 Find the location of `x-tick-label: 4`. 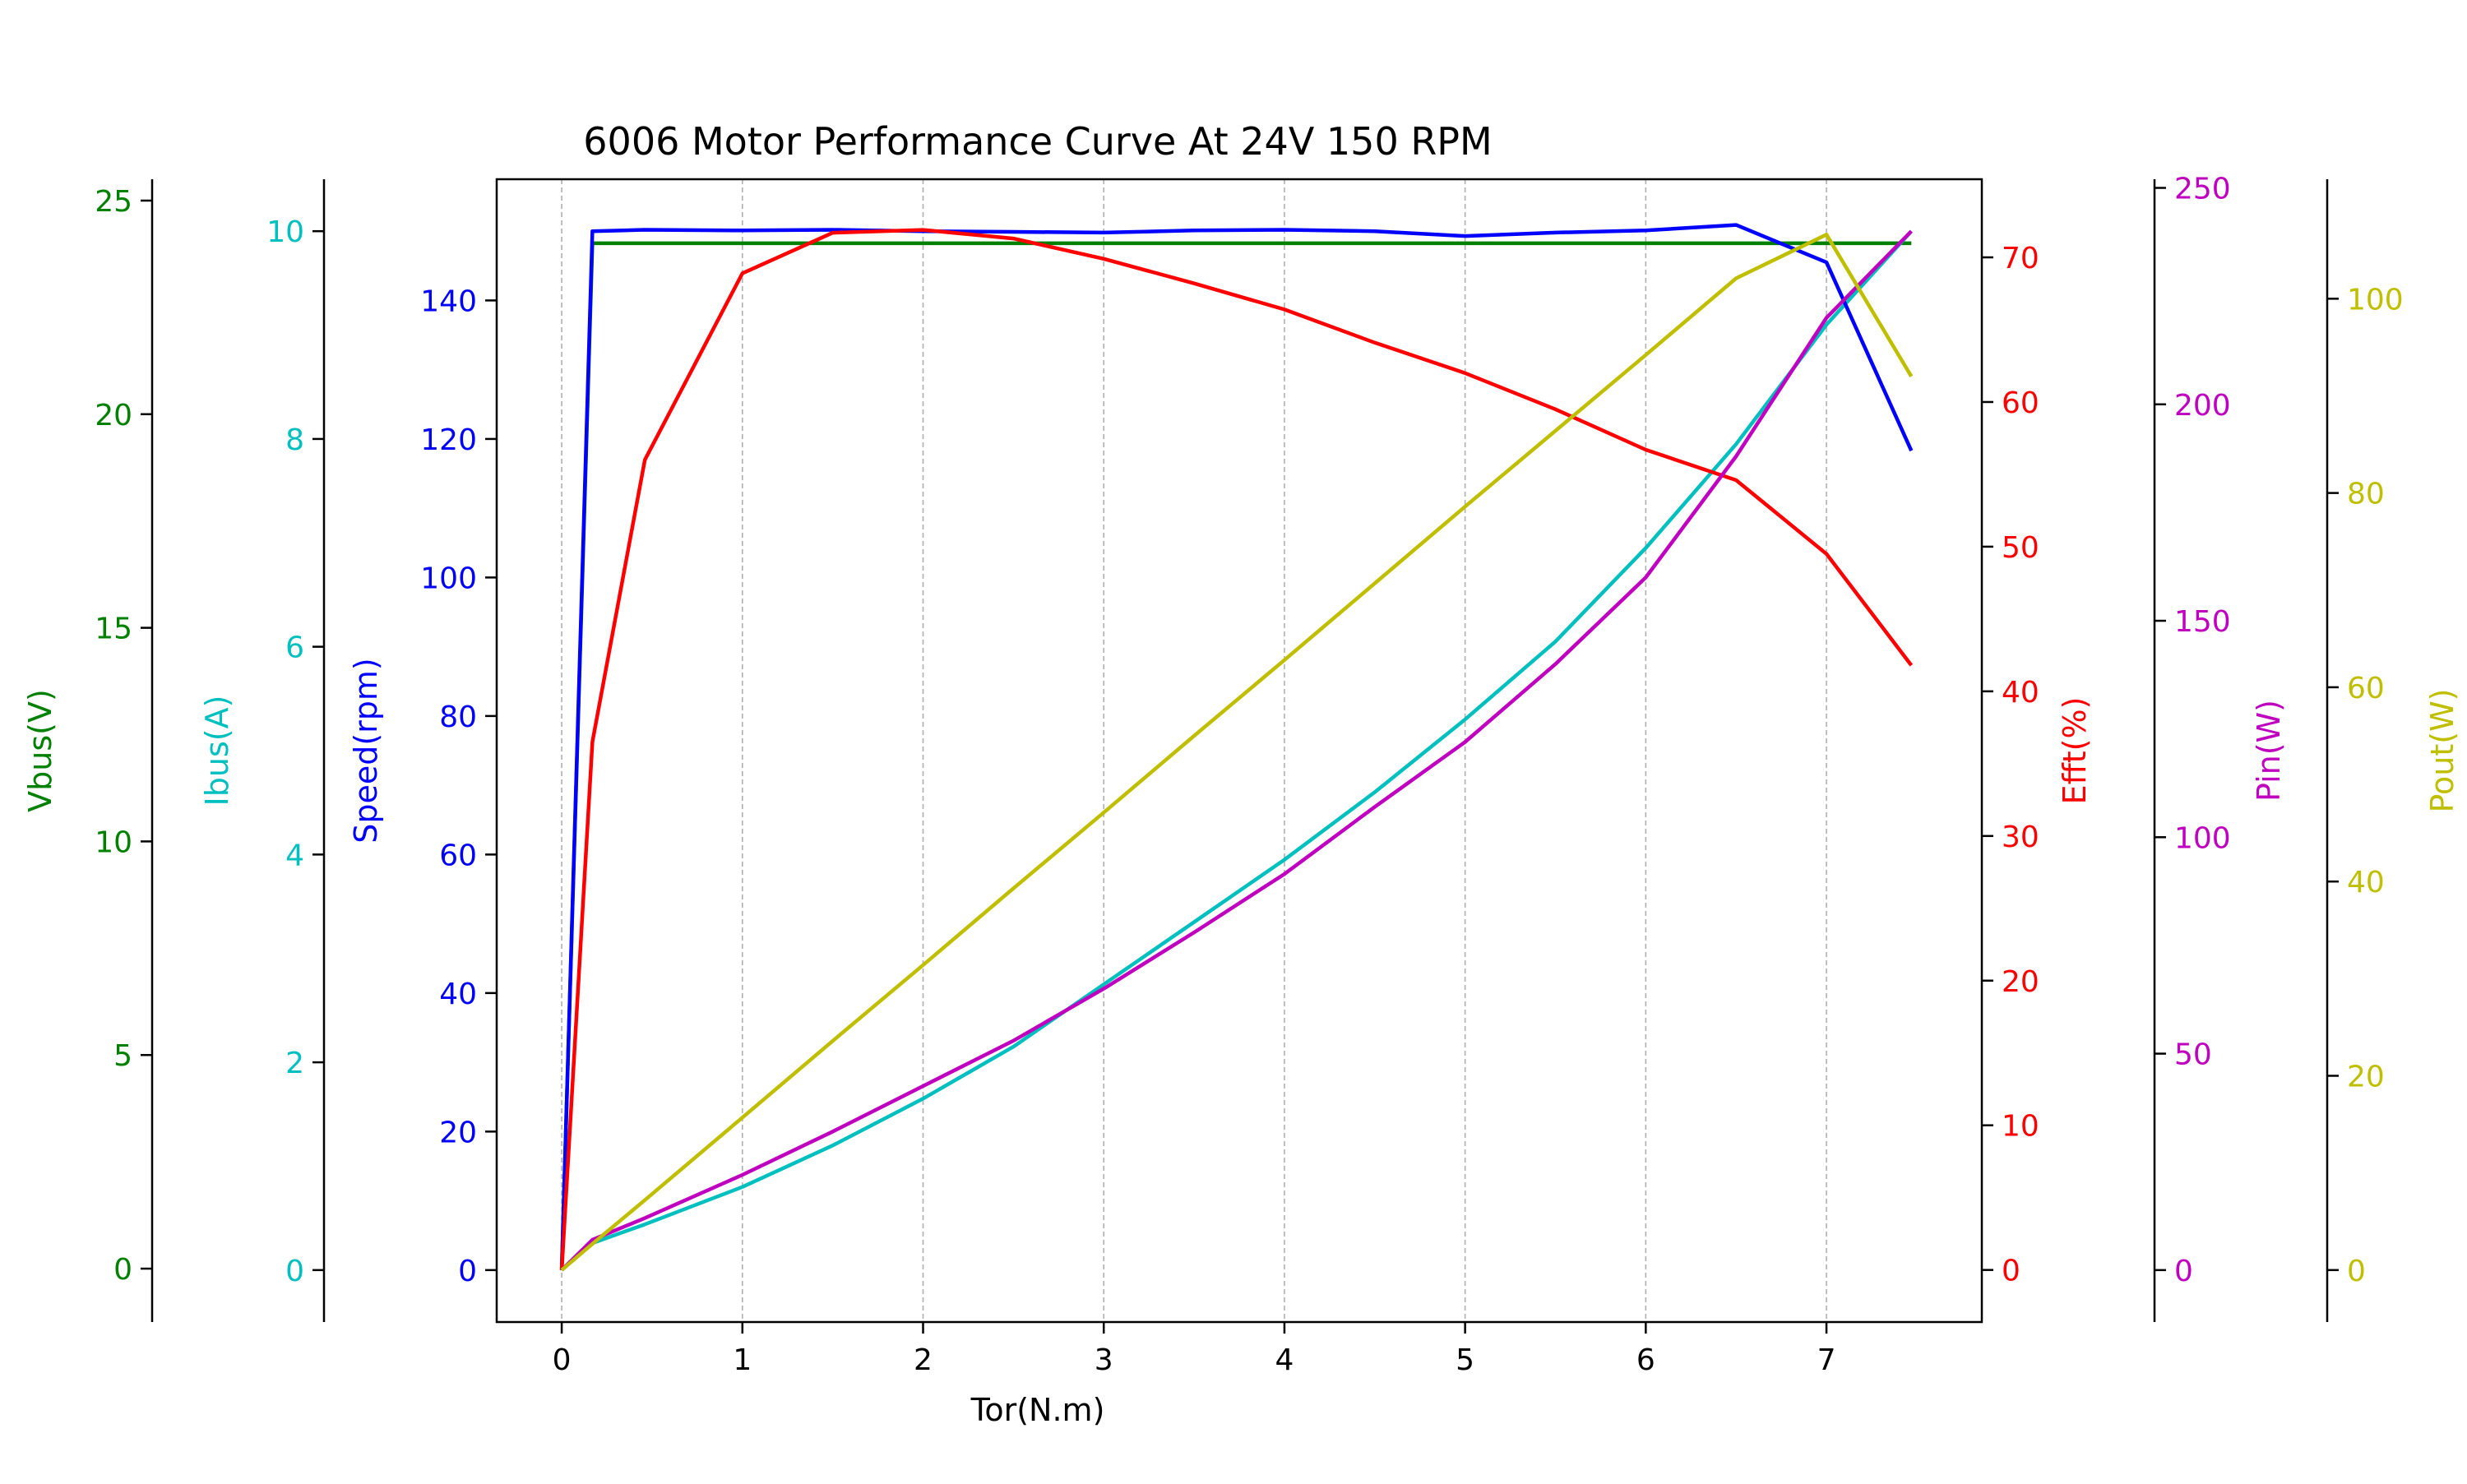

x-tick-label: 4 is located at coordinates (1284, 1360).